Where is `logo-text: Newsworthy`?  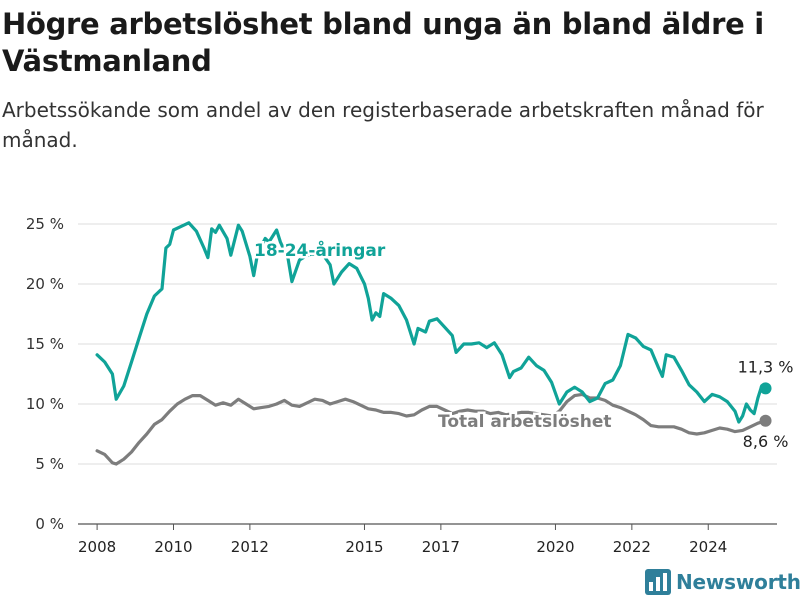
logo-text: Newsworthy is located at coordinates (738, 582).